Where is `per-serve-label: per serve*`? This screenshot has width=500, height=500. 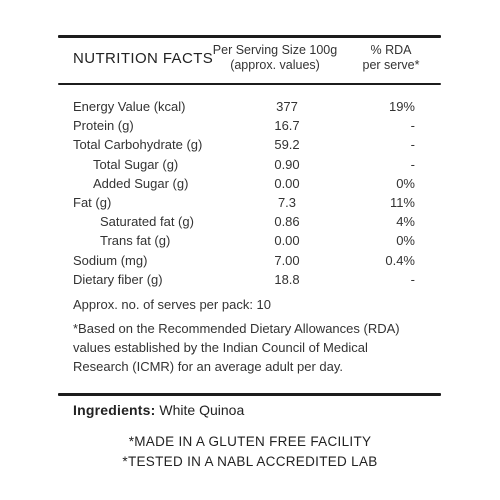 per-serve-label: per serve* is located at coordinates (391, 65).